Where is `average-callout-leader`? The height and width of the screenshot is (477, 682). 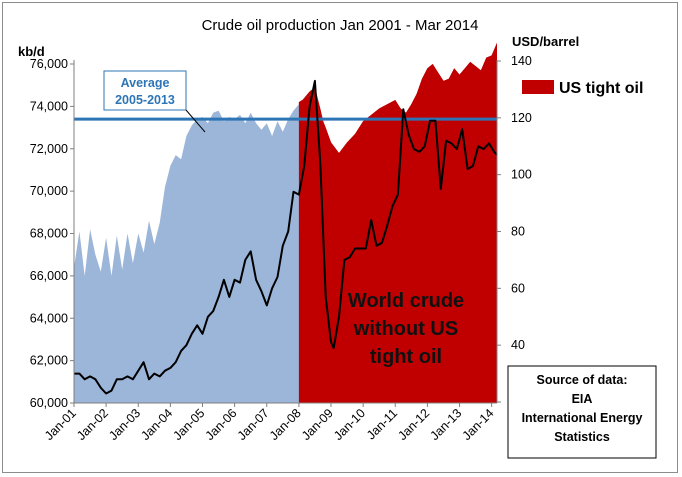 average-callout-leader is located at coordinates (195, 121).